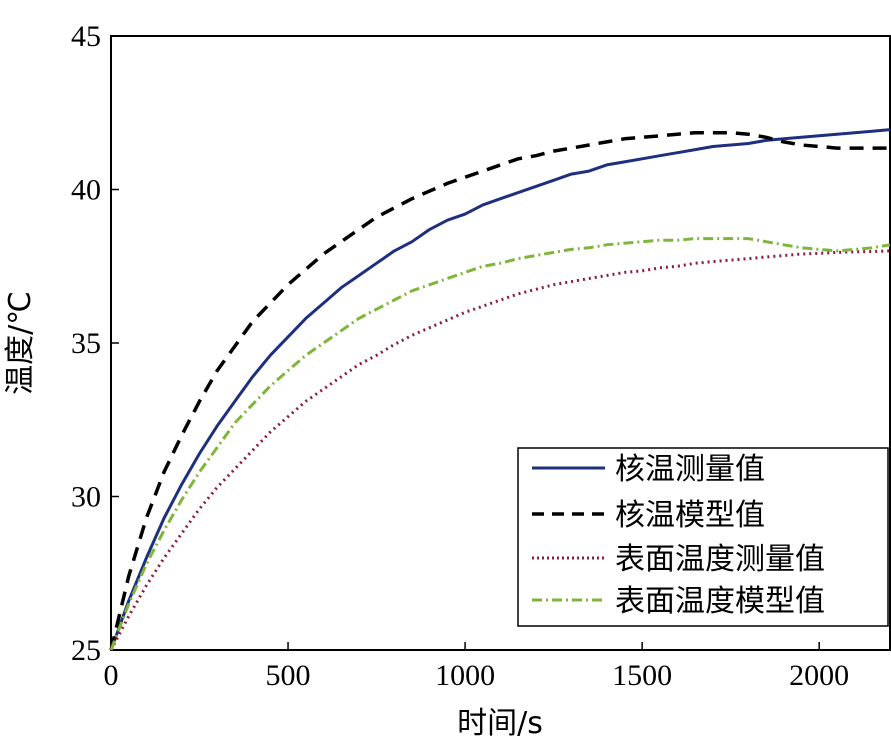  What do you see at coordinates (86, 190) in the screenshot?
I see `y-tick-label: 40` at bounding box center [86, 190].